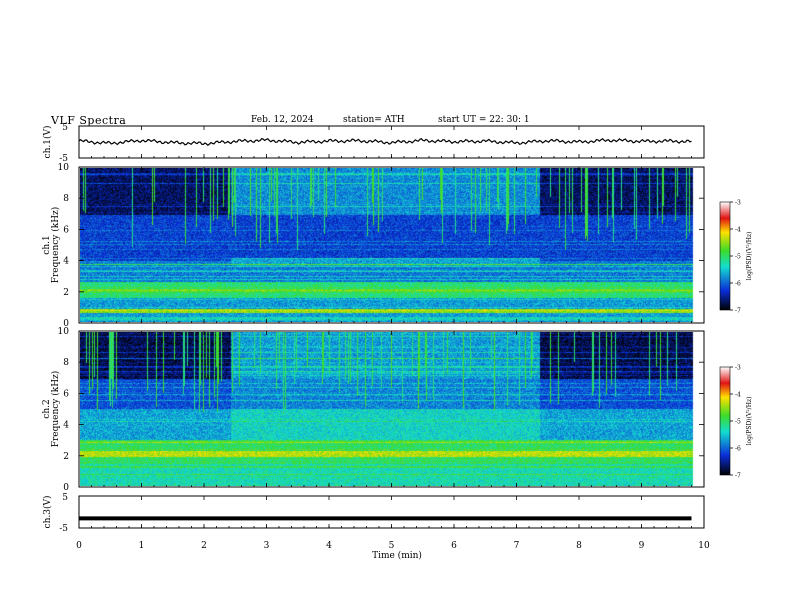 This screenshot has width=792, height=612. Describe the element at coordinates (725, 256) in the screenshot. I see `ch1-colorbar` at that location.